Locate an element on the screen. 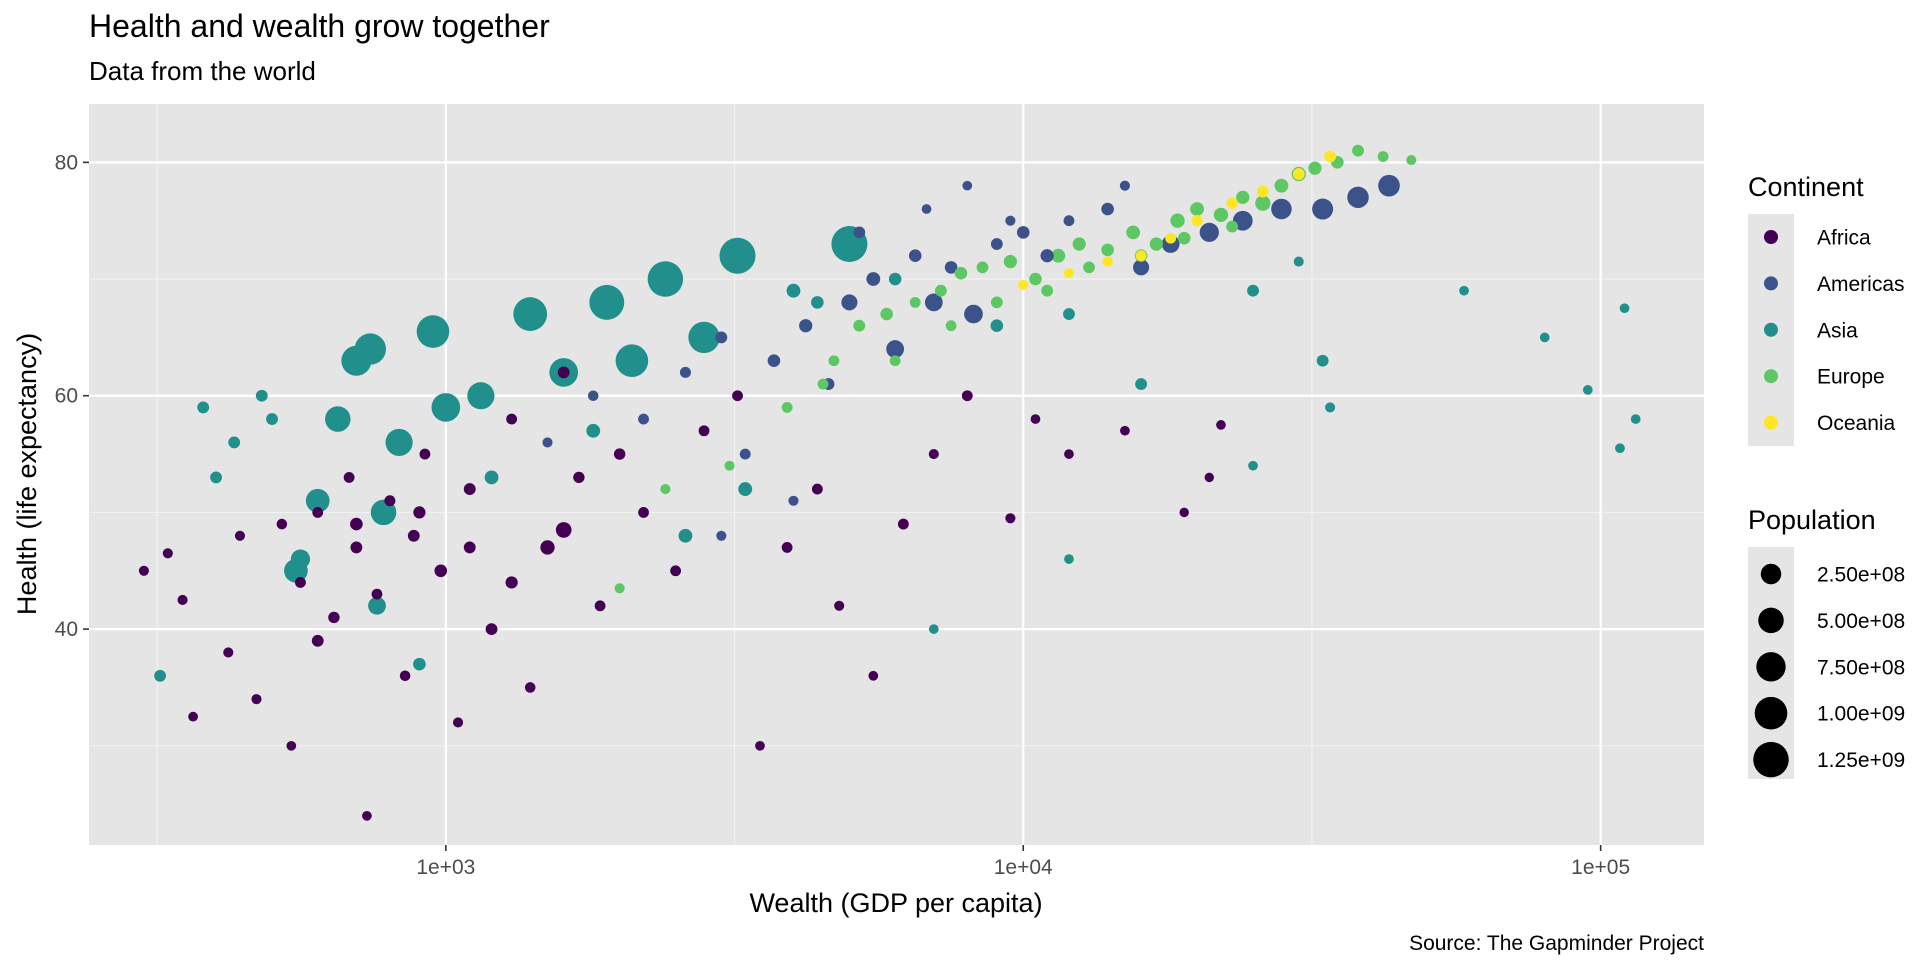 The height and width of the screenshot is (960, 1920). y-axis-ticks: 40 60 80 is located at coordinates (72, 396).